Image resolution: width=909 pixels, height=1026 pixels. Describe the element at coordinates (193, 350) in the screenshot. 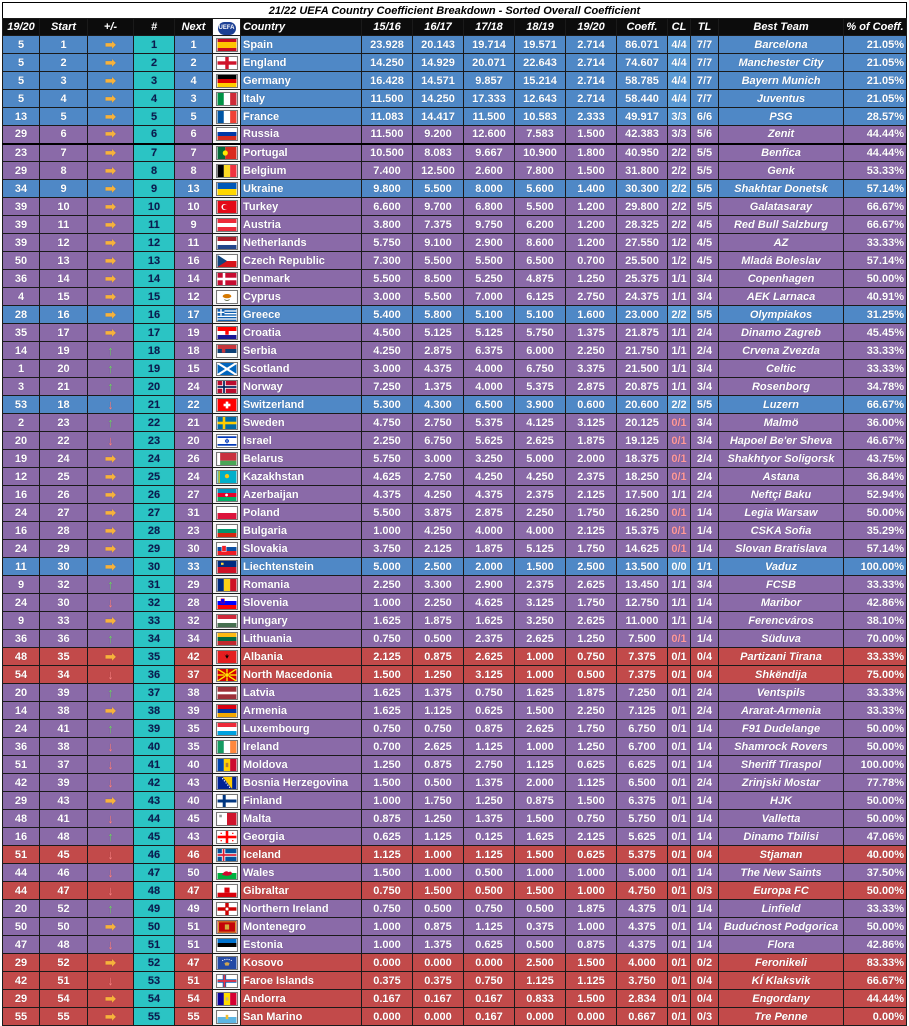

I see `next-rank: 18` at that location.